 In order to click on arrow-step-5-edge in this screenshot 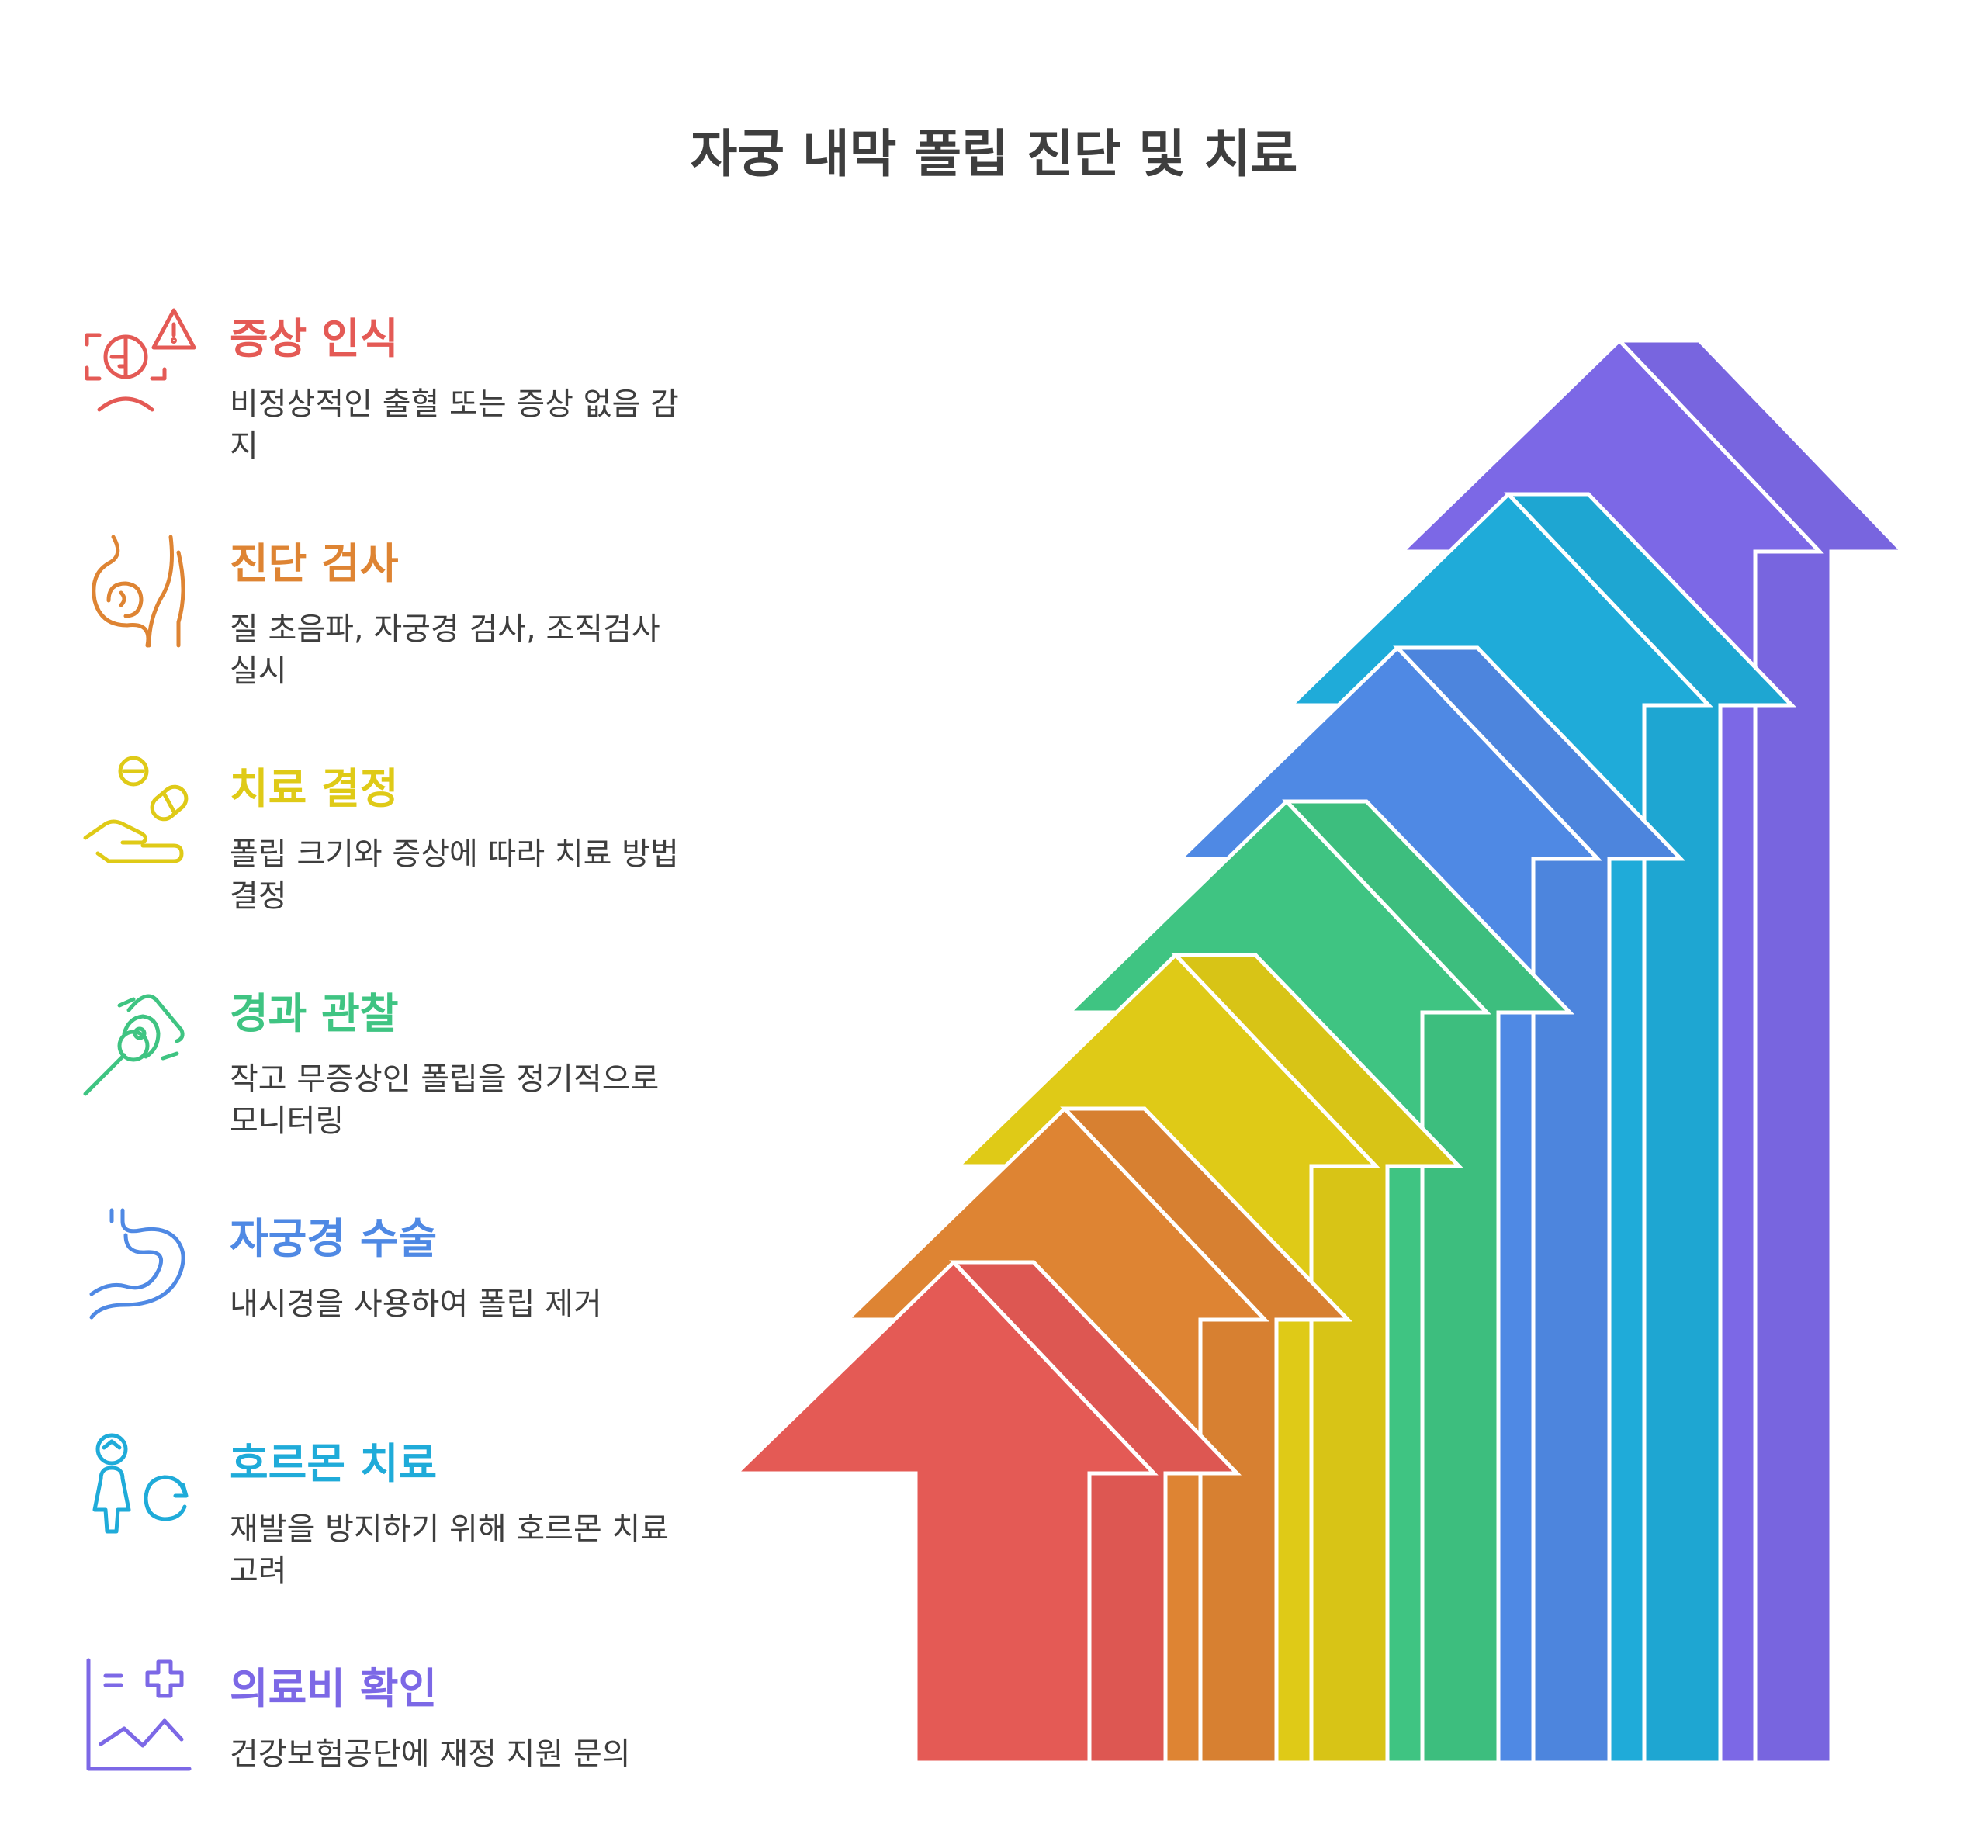, I will do `click(1497, 753)`.